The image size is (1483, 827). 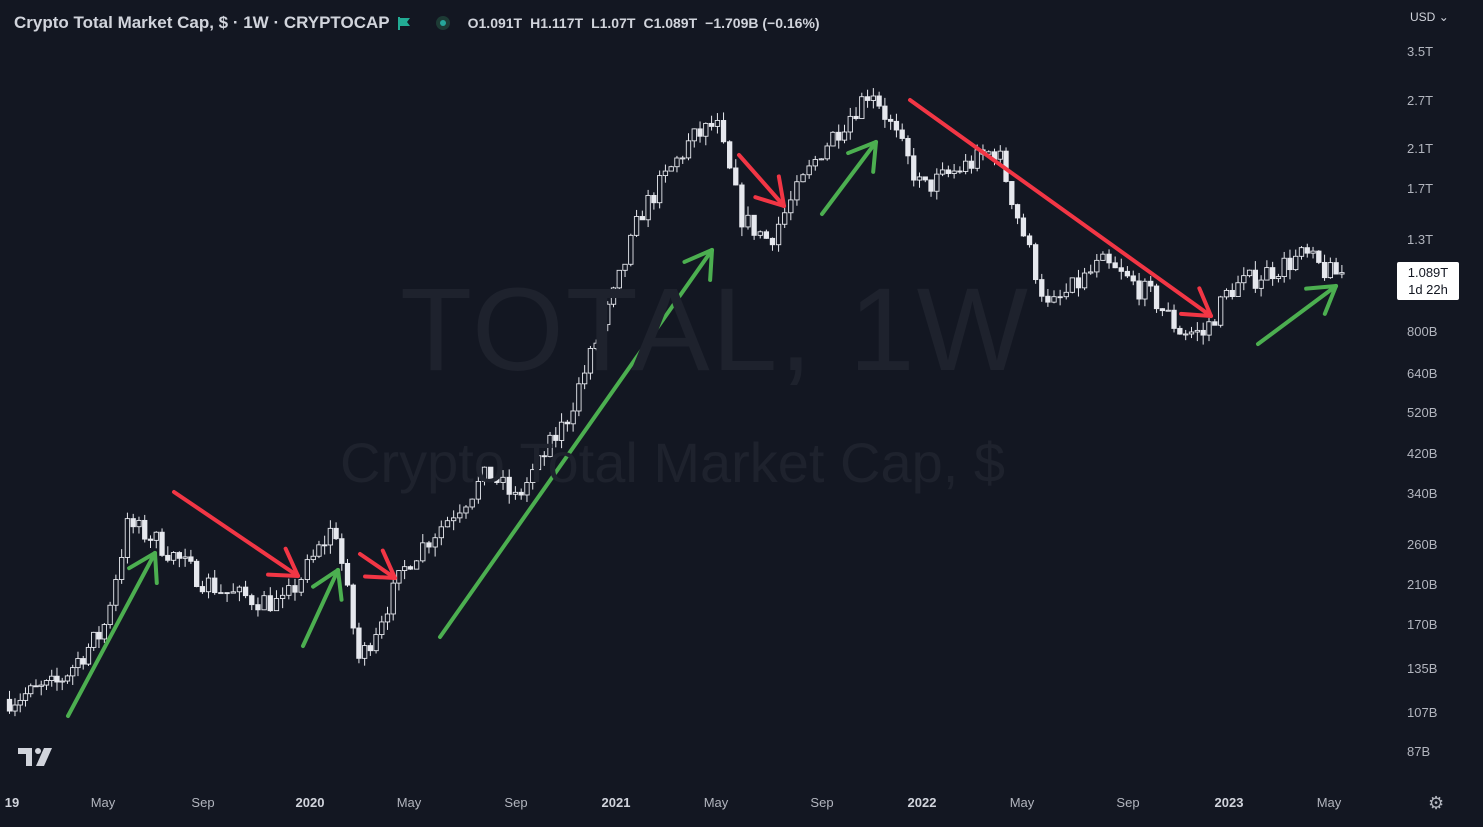 What do you see at coordinates (1420, 148) in the screenshot?
I see `price-axis-tick: 2.1T` at bounding box center [1420, 148].